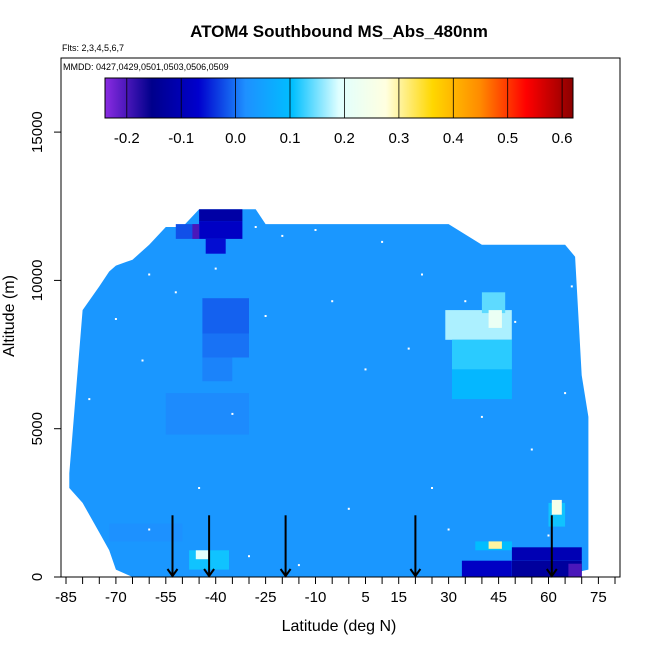 The image size is (650, 650). Describe the element at coordinates (290, 138) in the screenshot. I see `colorbar-tick-label: 0.1` at that location.